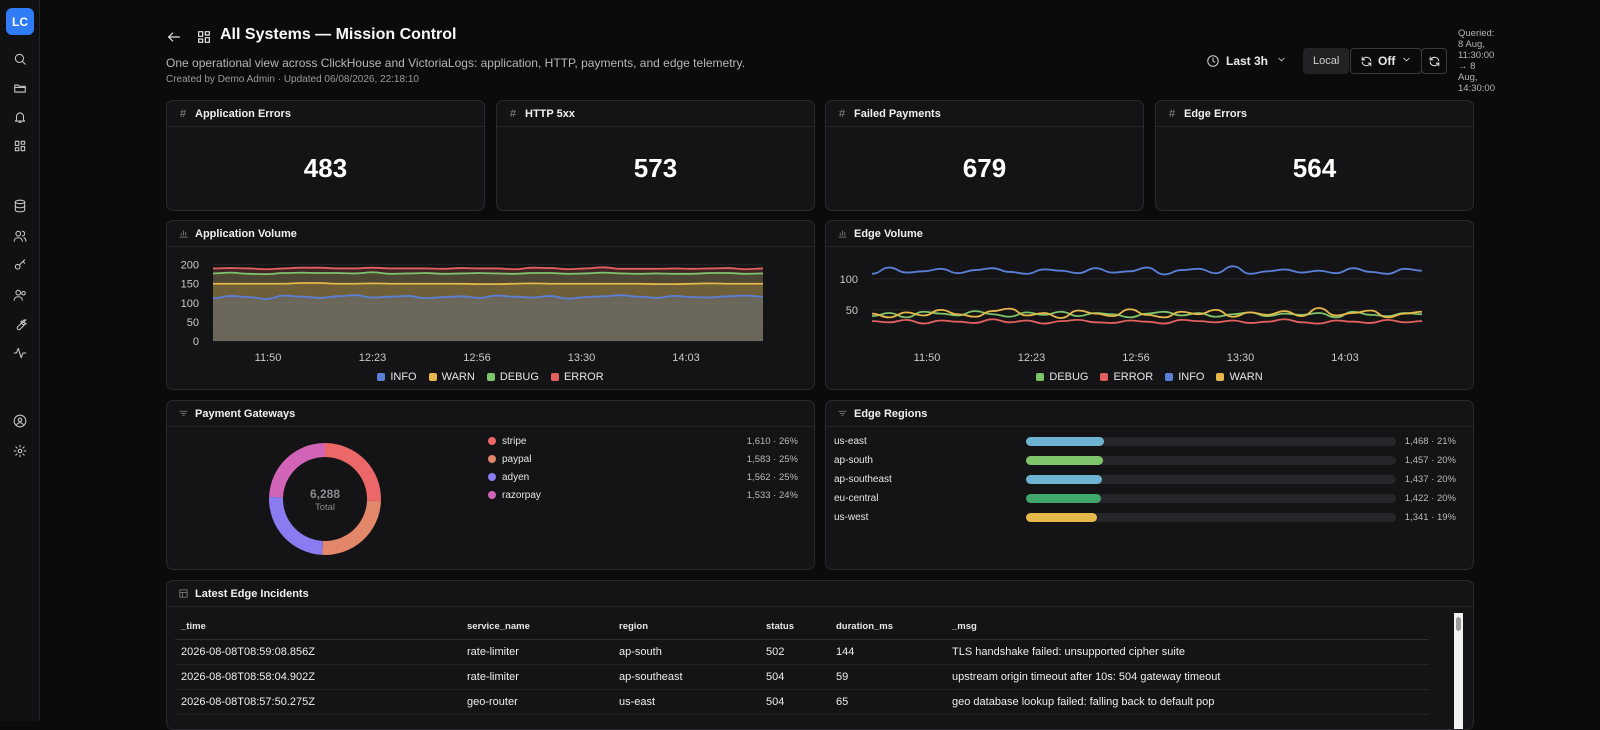  I want to click on activity-icon, so click(20, 353).